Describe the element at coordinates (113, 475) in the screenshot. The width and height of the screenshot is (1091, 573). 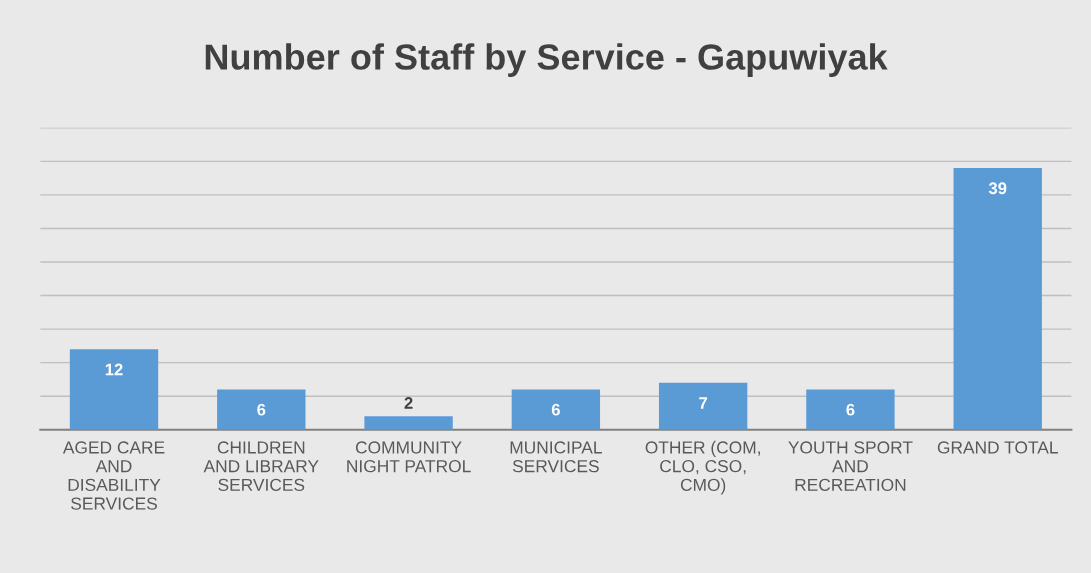
I see `x-tick-label: AGED CARE AND DISABILITY SERVICES` at that location.